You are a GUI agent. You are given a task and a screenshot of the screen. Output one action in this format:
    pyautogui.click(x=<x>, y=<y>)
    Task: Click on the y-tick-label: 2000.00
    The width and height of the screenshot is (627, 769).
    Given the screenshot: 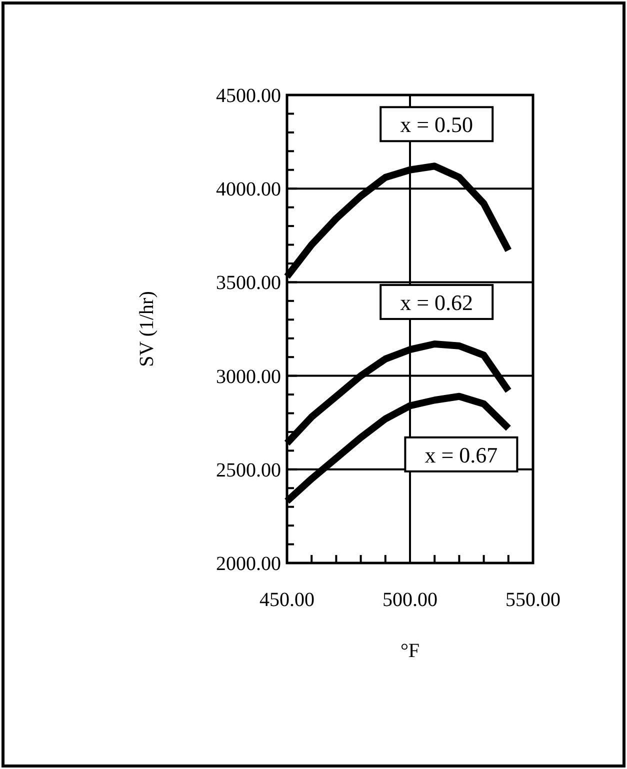 What is the action you would take?
    pyautogui.click(x=248, y=564)
    